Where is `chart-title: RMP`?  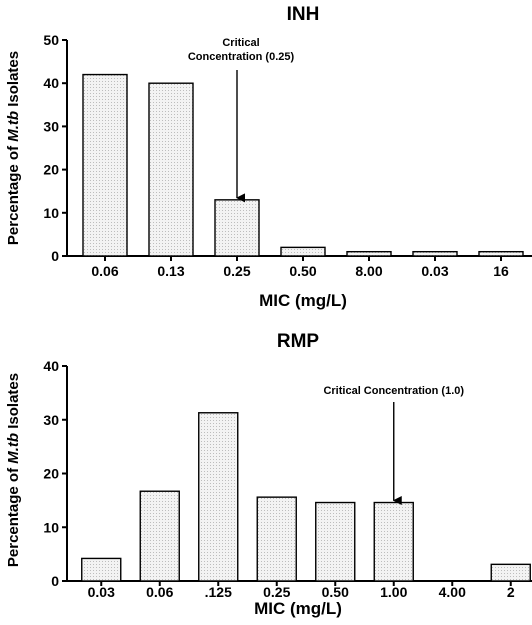 chart-title: RMP is located at coordinates (298, 341).